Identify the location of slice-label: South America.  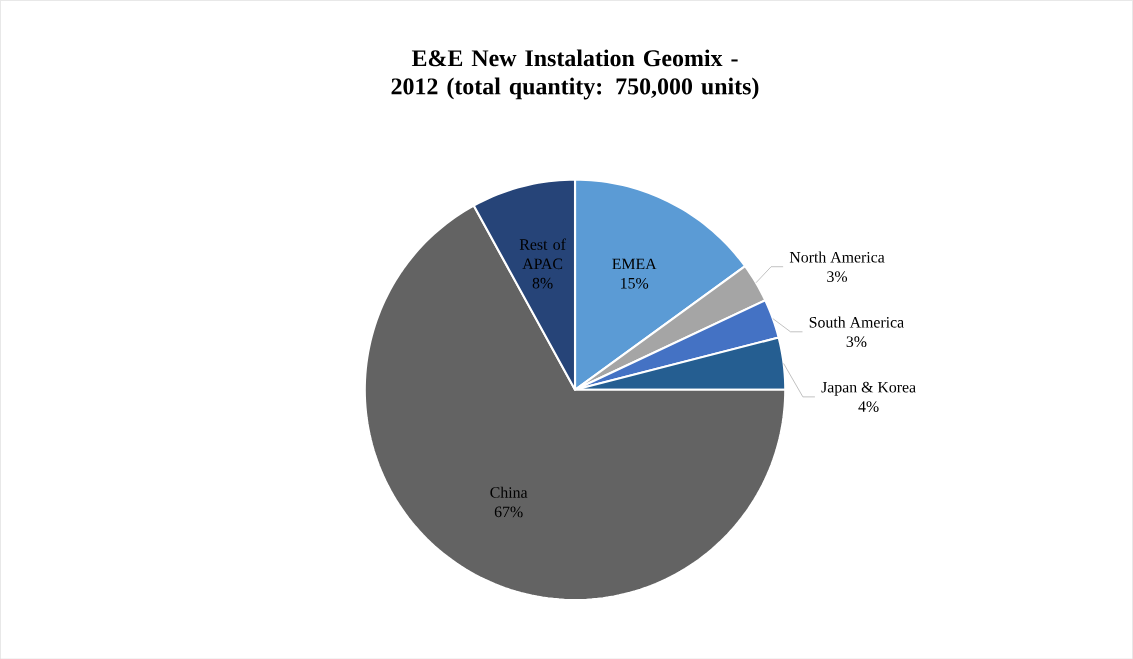
(856, 322).